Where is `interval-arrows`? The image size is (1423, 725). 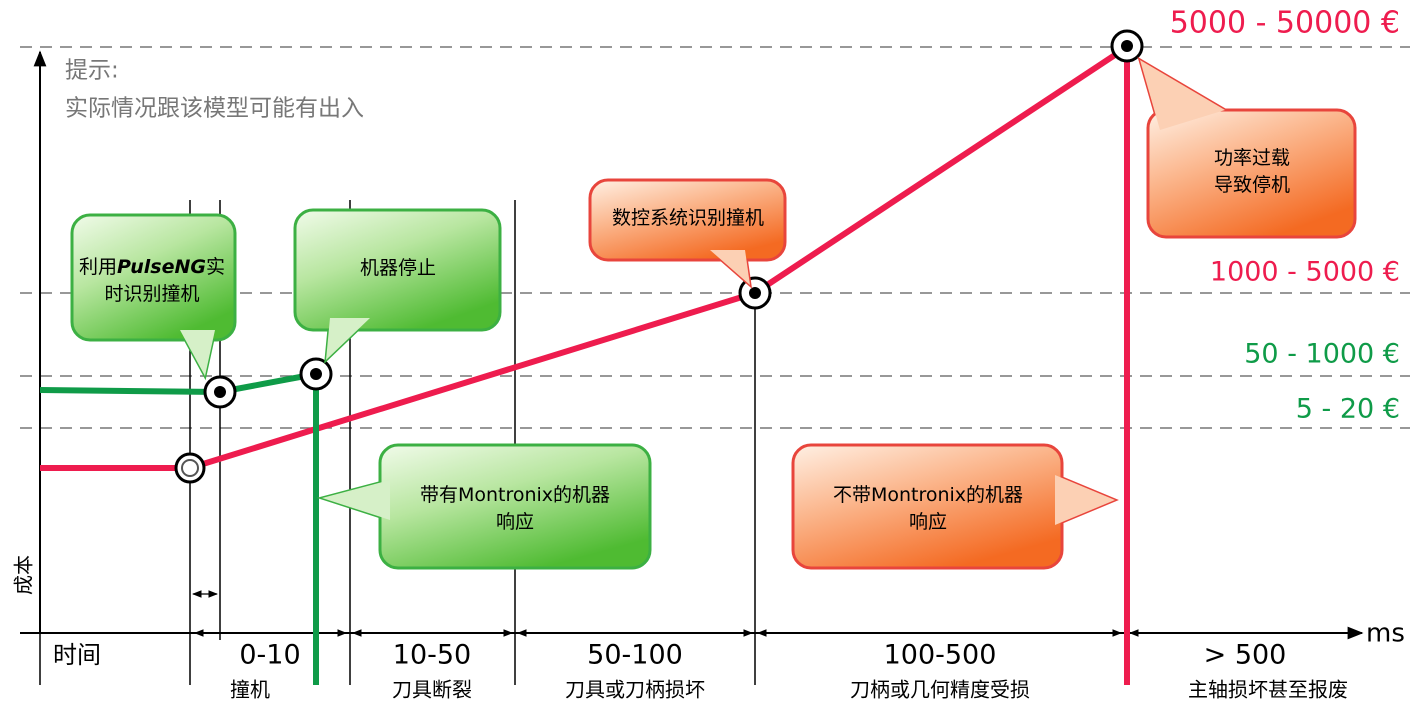
interval-arrows is located at coordinates (776, 613).